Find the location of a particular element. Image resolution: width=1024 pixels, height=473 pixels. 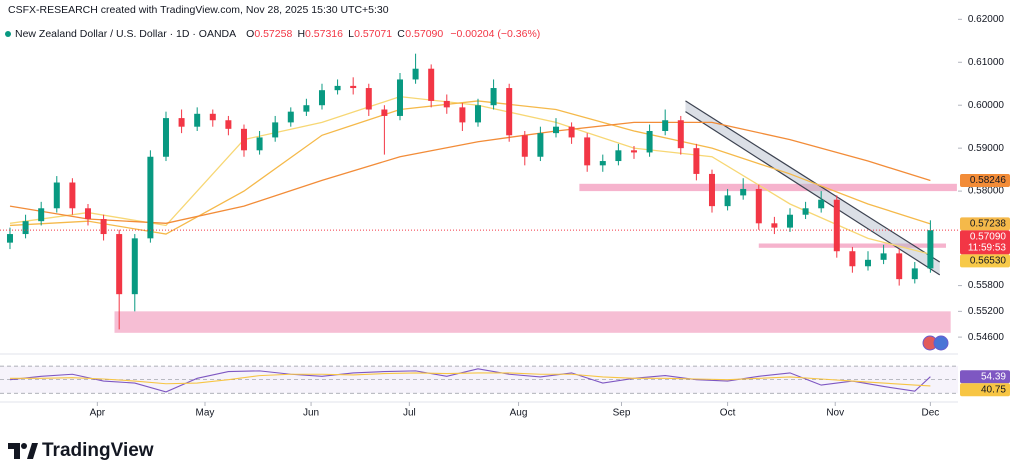

change: −0.00204 (−0.36%) is located at coordinates (495, 34).